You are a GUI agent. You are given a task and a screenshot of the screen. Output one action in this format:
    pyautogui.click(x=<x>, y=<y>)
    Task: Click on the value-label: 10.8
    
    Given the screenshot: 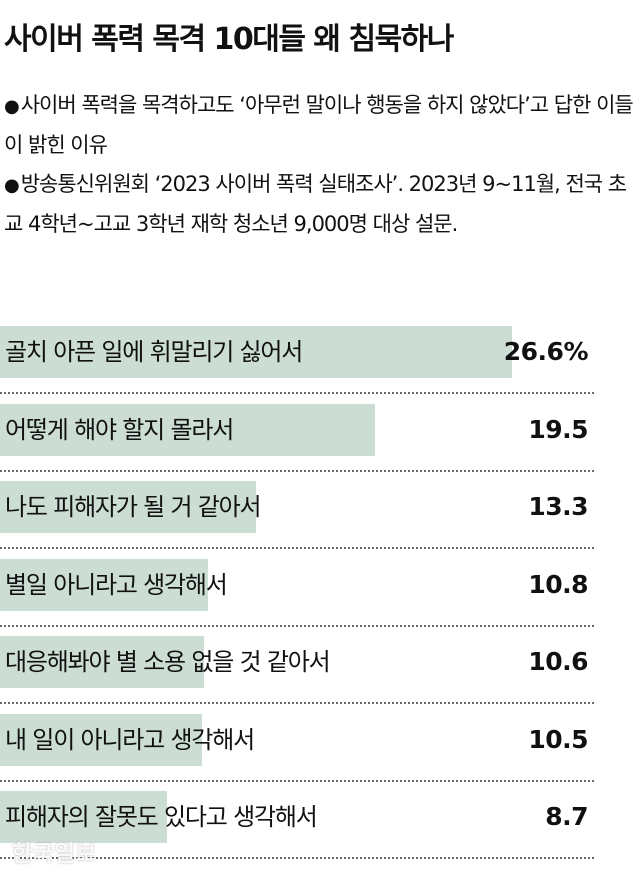 What is the action you would take?
    pyautogui.click(x=558, y=584)
    